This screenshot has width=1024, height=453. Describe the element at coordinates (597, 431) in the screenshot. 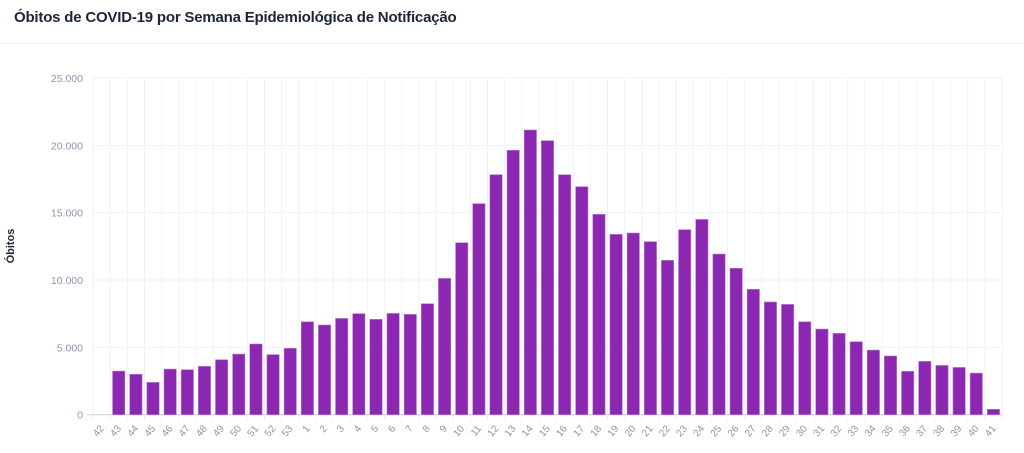

I see `x-tick-label: 18` at that location.